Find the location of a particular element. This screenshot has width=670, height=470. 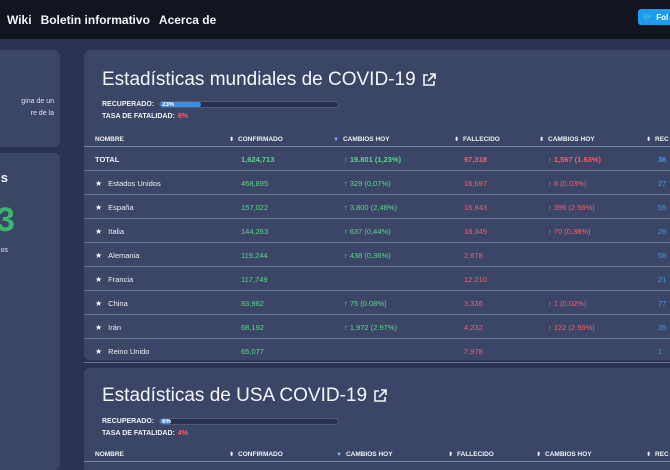

cell-name: ★ Francia is located at coordinates (114, 279).